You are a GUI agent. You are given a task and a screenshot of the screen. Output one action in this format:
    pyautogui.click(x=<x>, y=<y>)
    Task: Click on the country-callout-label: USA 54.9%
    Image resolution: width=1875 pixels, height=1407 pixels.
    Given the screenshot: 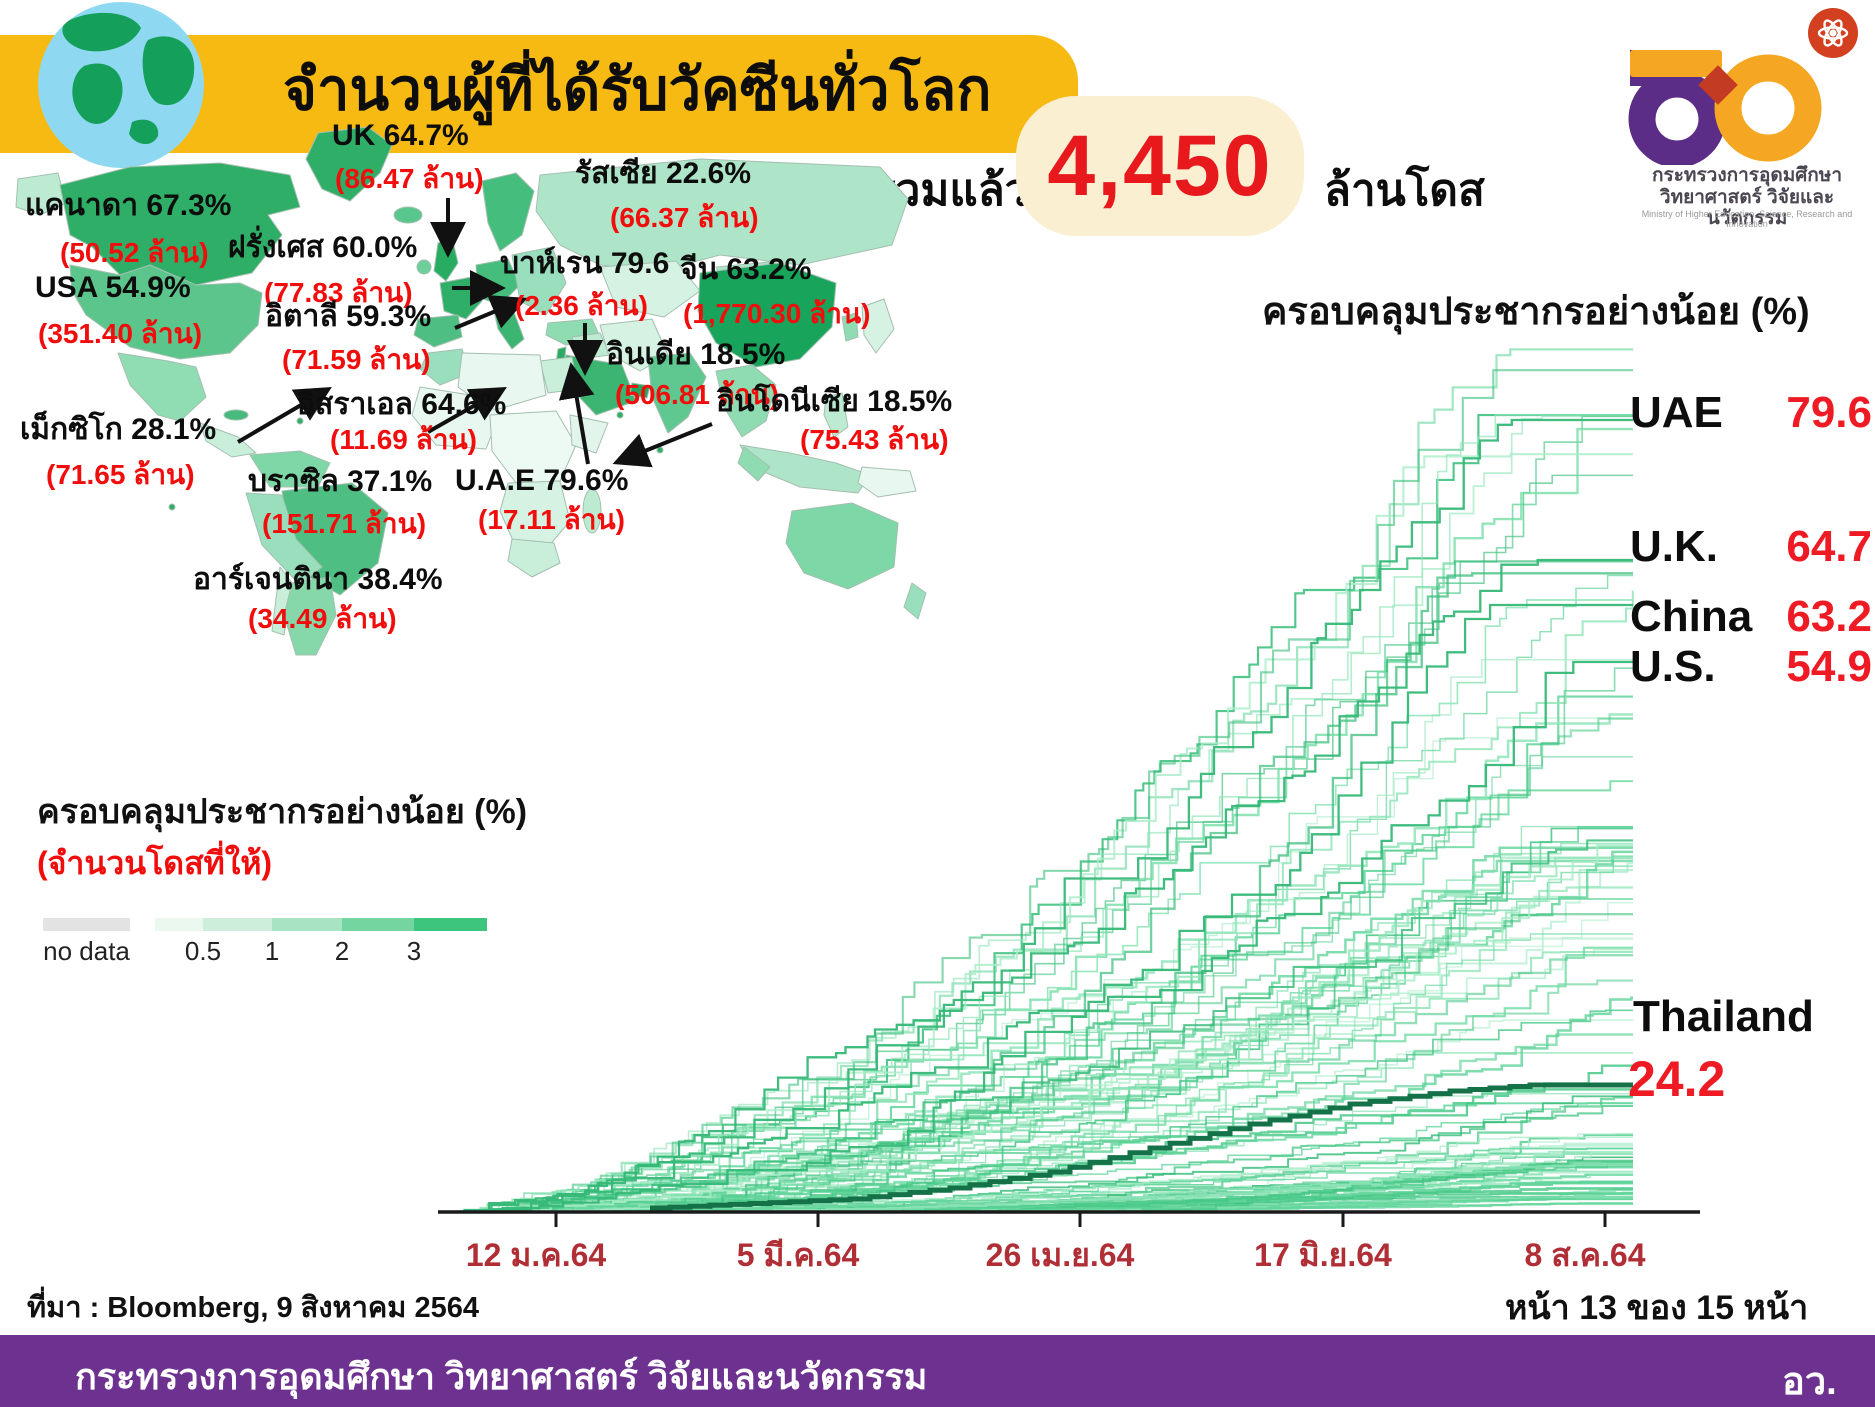 What is the action you would take?
    pyautogui.click(x=113, y=287)
    